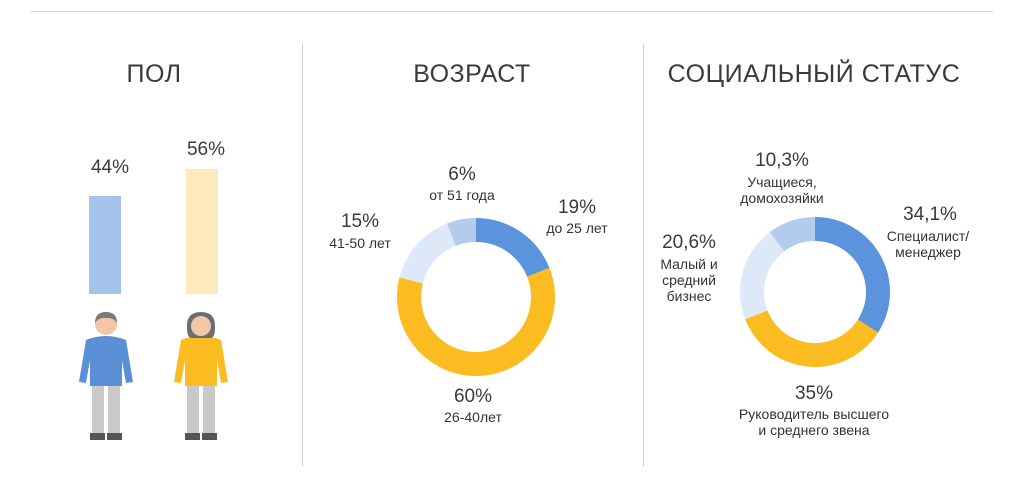 The width and height of the screenshot is (1024, 490). What do you see at coordinates (814, 422) in the screenshot?
I see `status-slice-2-label: Руководитель высшего и среднего звена` at bounding box center [814, 422].